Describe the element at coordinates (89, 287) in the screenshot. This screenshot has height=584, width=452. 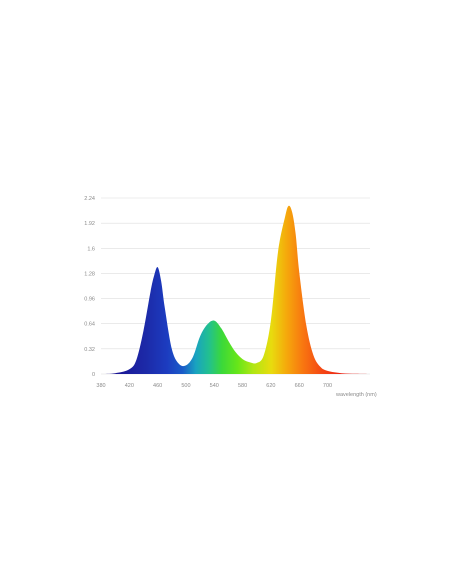
I see `y-axis-ticks: 0 0.32 0.64 0.96 1.28 1.6 1.92 2.24` at that location.